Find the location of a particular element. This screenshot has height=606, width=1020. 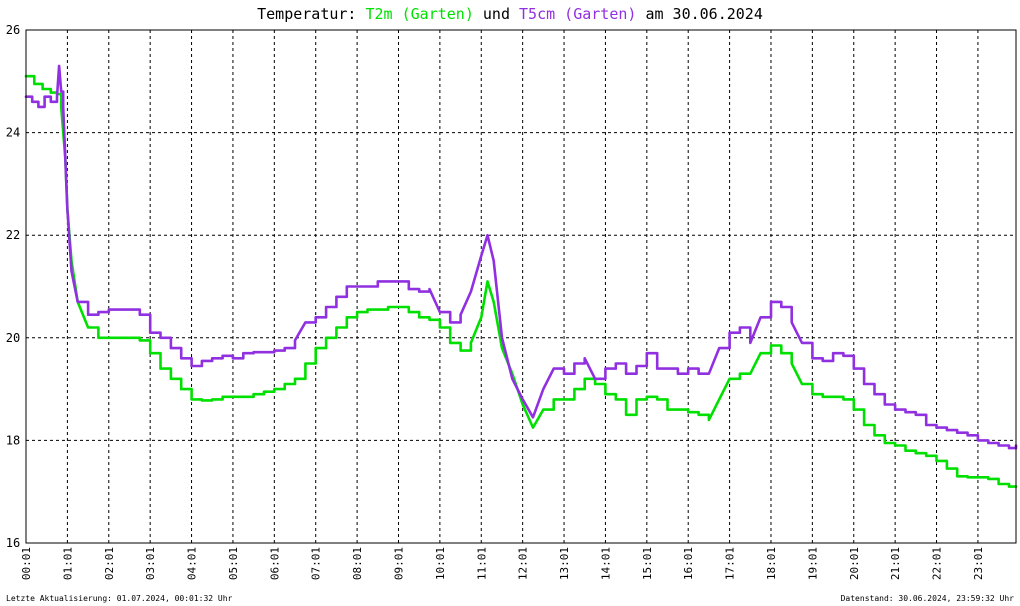

title-suffix: am 30.06.2024 is located at coordinates (699, 14).